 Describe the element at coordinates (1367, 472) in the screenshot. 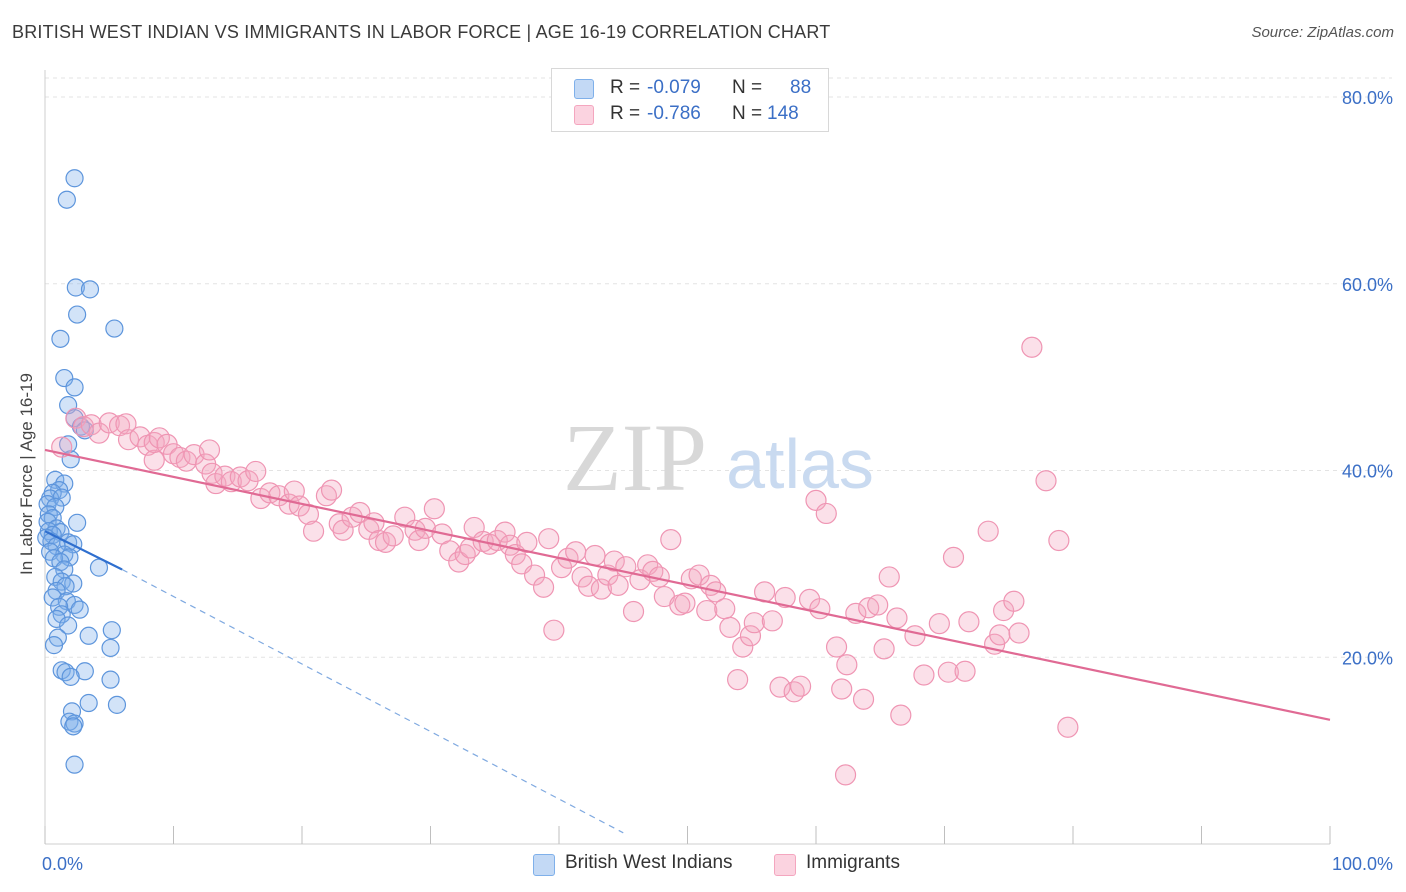

I see `y-tick-label: 40.0%` at that location.